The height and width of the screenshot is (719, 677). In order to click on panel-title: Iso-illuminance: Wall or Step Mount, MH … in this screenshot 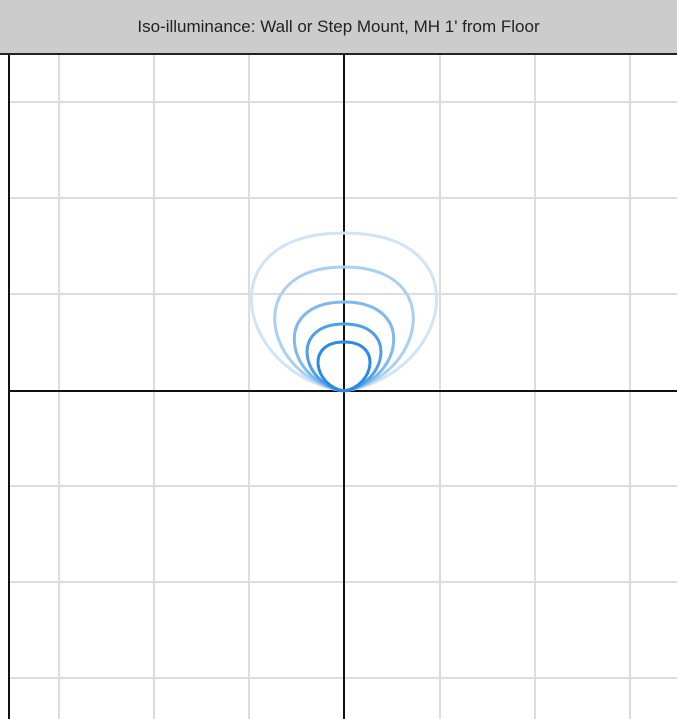, I will do `click(338, 26)`.